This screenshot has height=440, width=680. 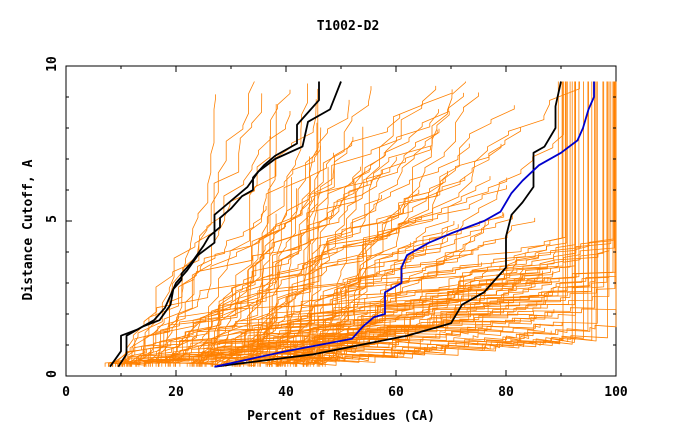 I want to click on y-axis-label: Distance Cutoff, A, so click(x=28, y=229).